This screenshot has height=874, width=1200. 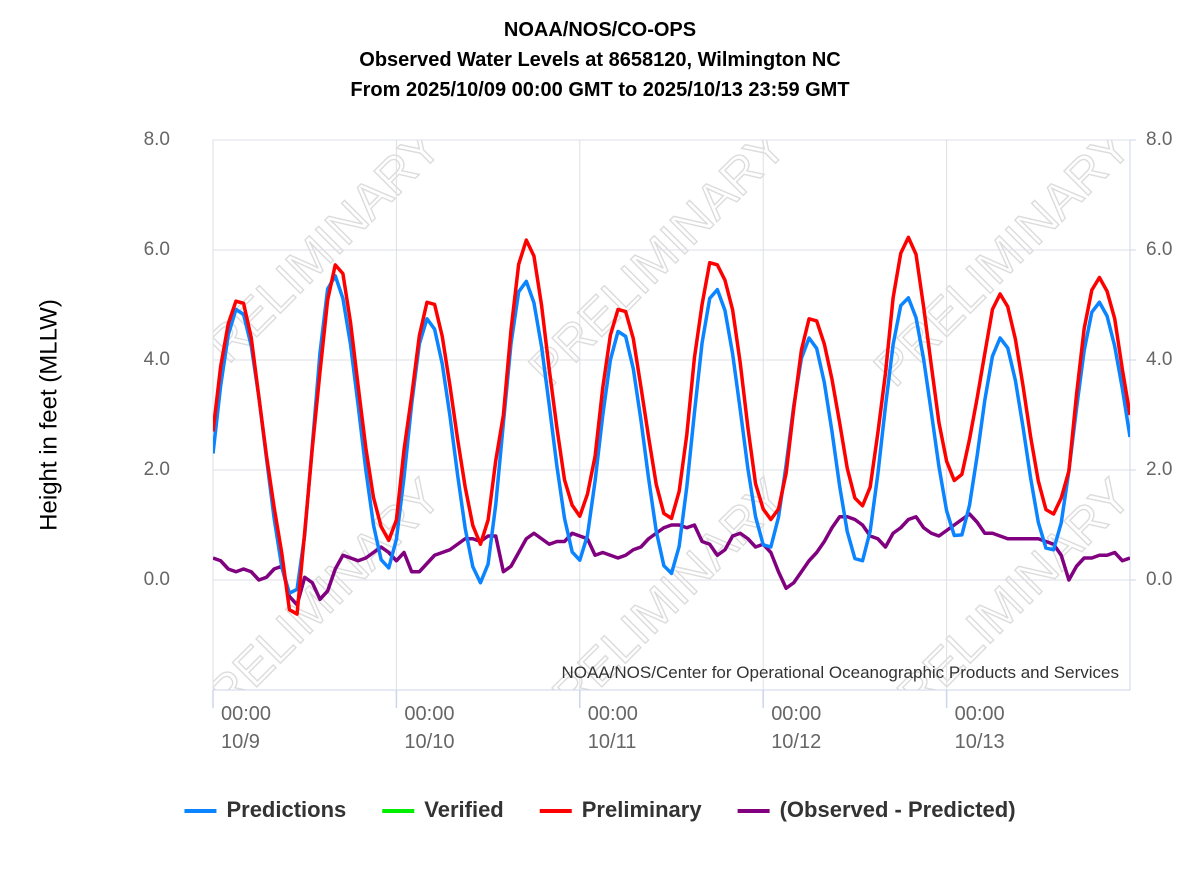 I want to click on y-tick-label: 2.0, so click(x=157, y=469).